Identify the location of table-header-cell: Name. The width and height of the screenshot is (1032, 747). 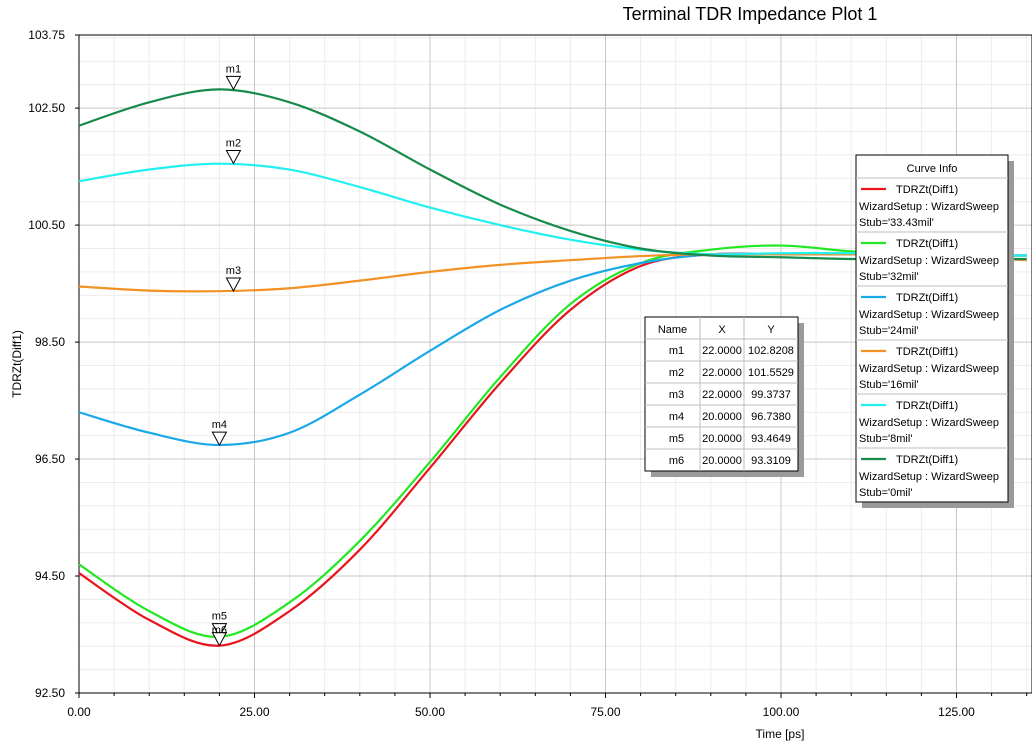
(672, 330).